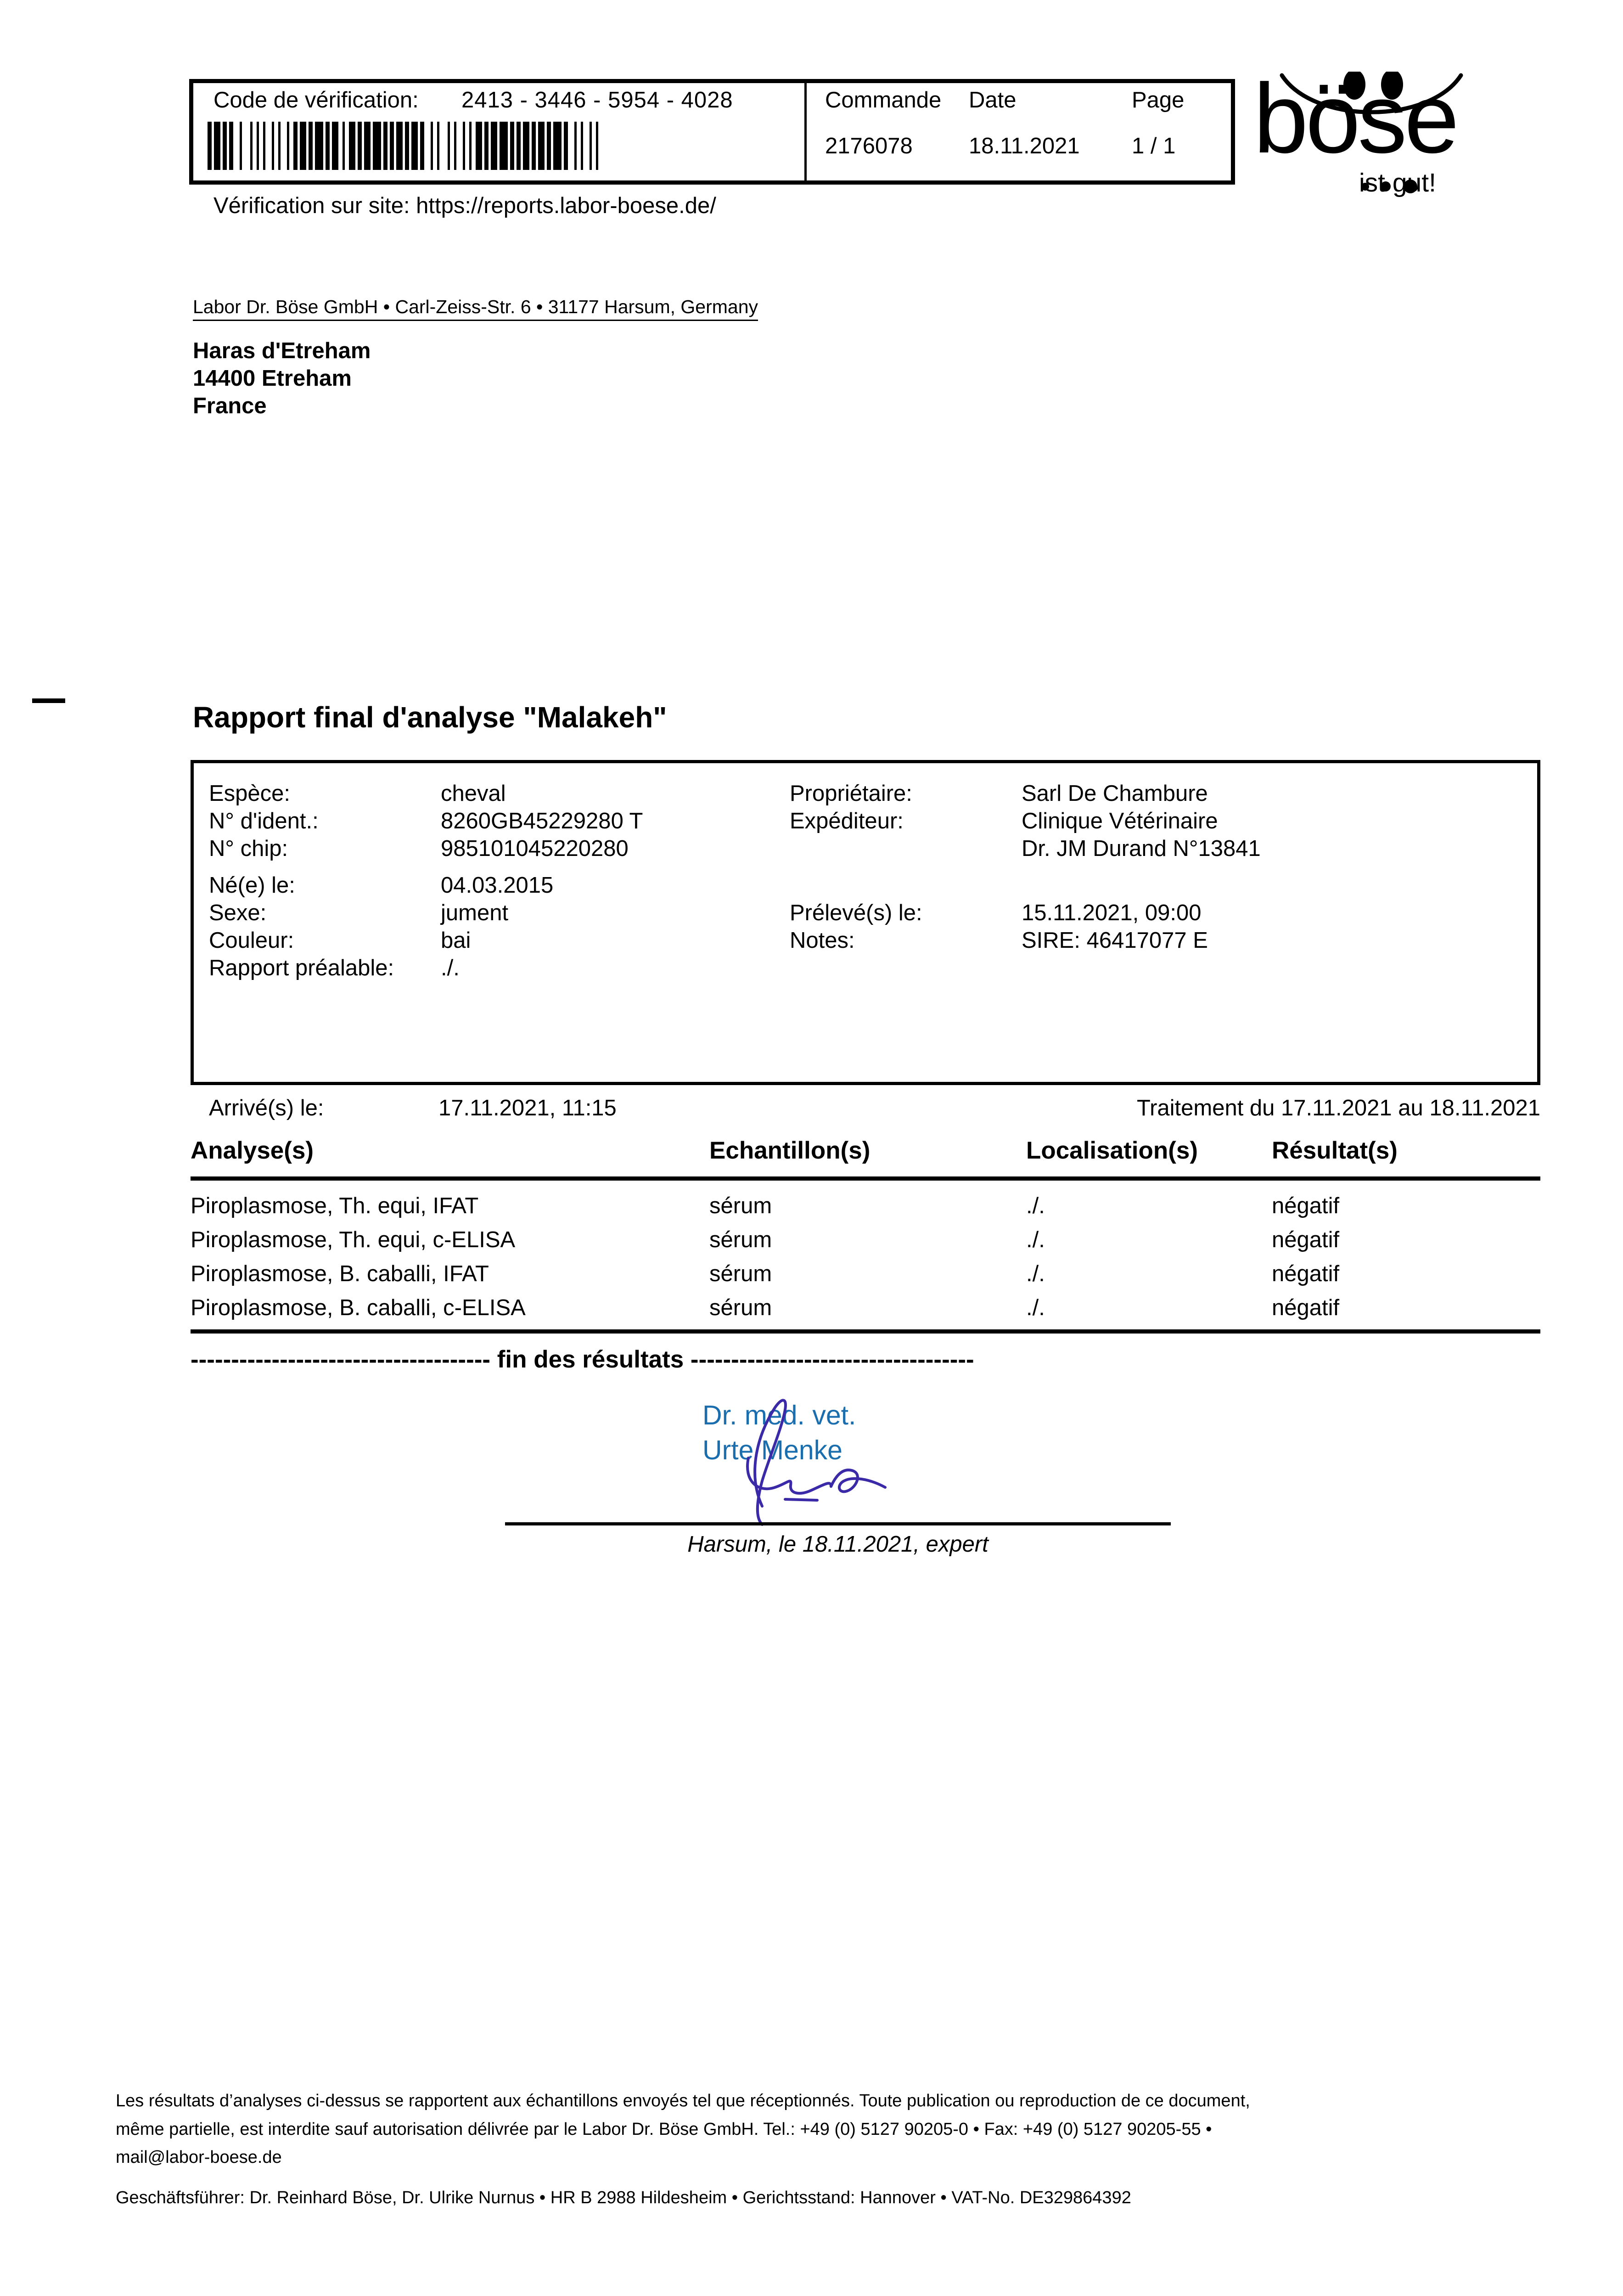 The height and width of the screenshot is (2296, 1623). I want to click on recipient-line-3: France, so click(230, 405).